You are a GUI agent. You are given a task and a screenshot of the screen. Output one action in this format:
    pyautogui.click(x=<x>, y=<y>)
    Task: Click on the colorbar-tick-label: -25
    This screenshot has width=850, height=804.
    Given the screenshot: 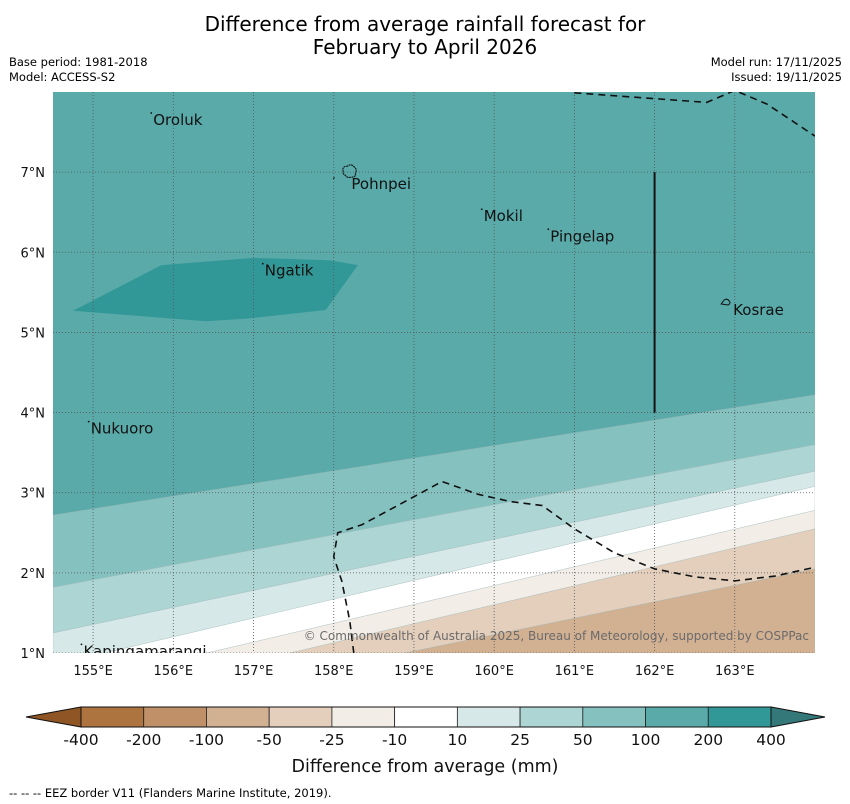 What is the action you would take?
    pyautogui.click(x=331, y=740)
    